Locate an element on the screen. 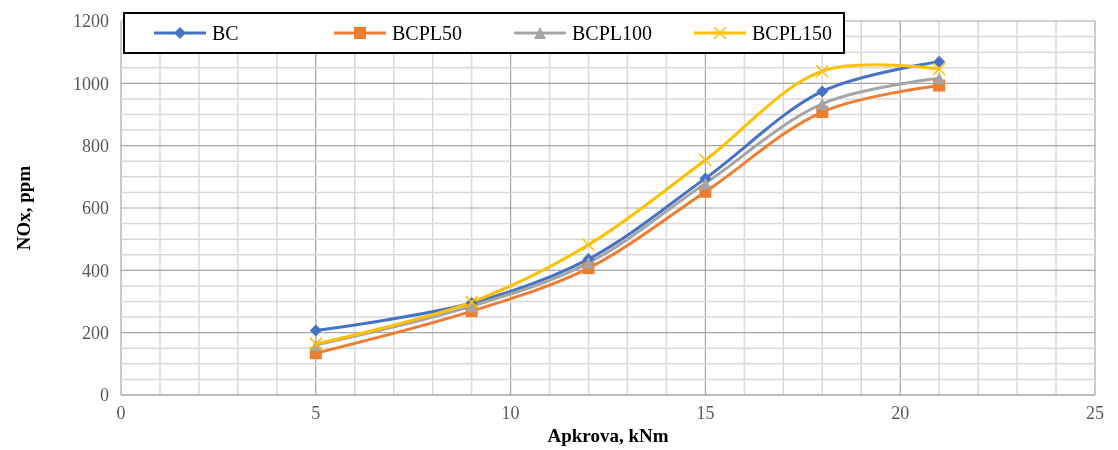  x-tick-label: 0 is located at coordinates (121, 413).